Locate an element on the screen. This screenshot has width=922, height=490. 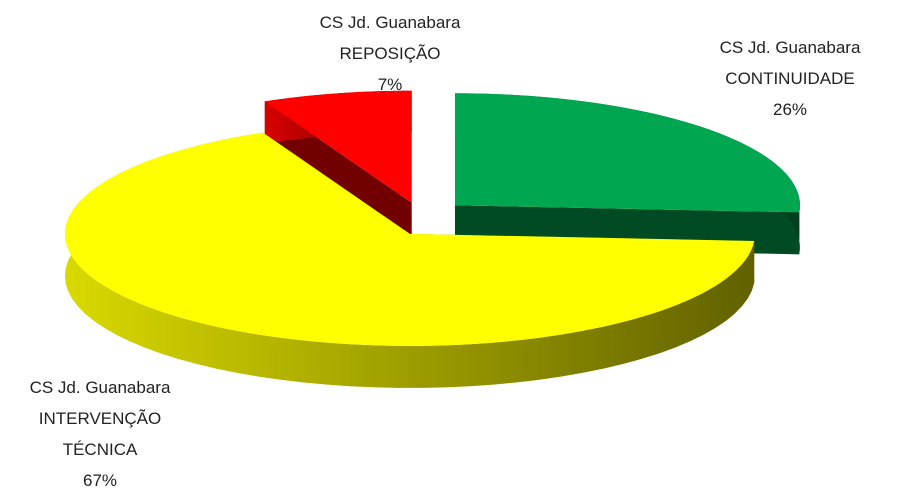
data-label: CS Jd. Guanabara REPOSIÇÃO 7% is located at coordinates (390, 53).